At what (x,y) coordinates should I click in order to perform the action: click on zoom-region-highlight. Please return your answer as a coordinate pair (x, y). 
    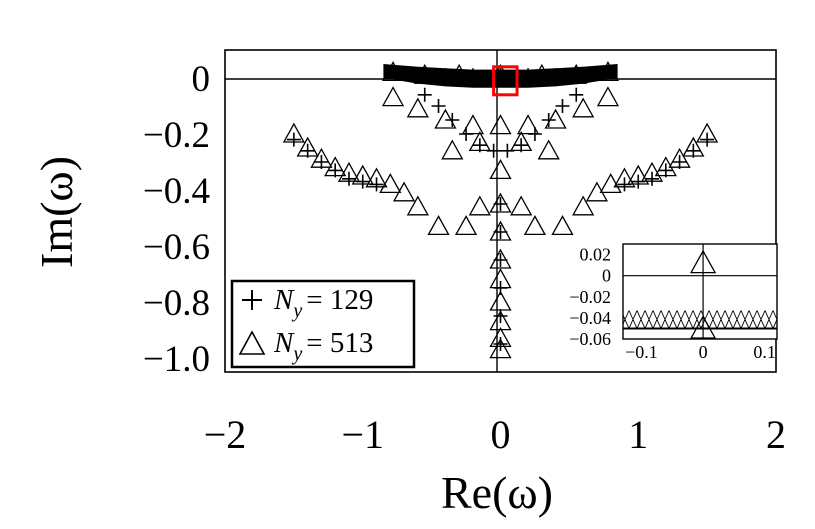
    Looking at the image, I should click on (505, 81).